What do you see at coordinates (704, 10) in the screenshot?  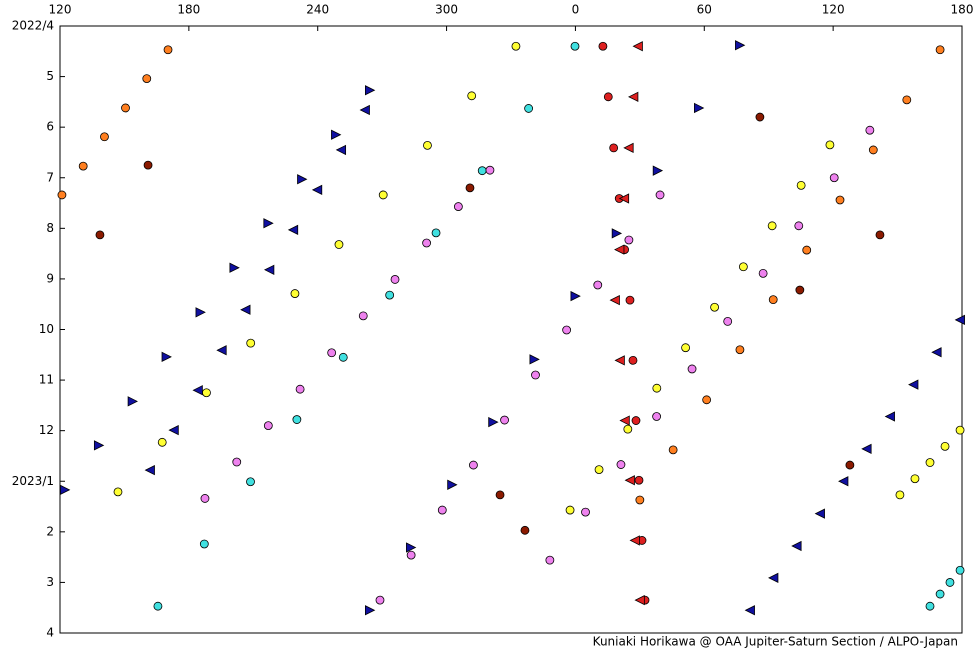 I see `x-tick-label: 60` at bounding box center [704, 10].